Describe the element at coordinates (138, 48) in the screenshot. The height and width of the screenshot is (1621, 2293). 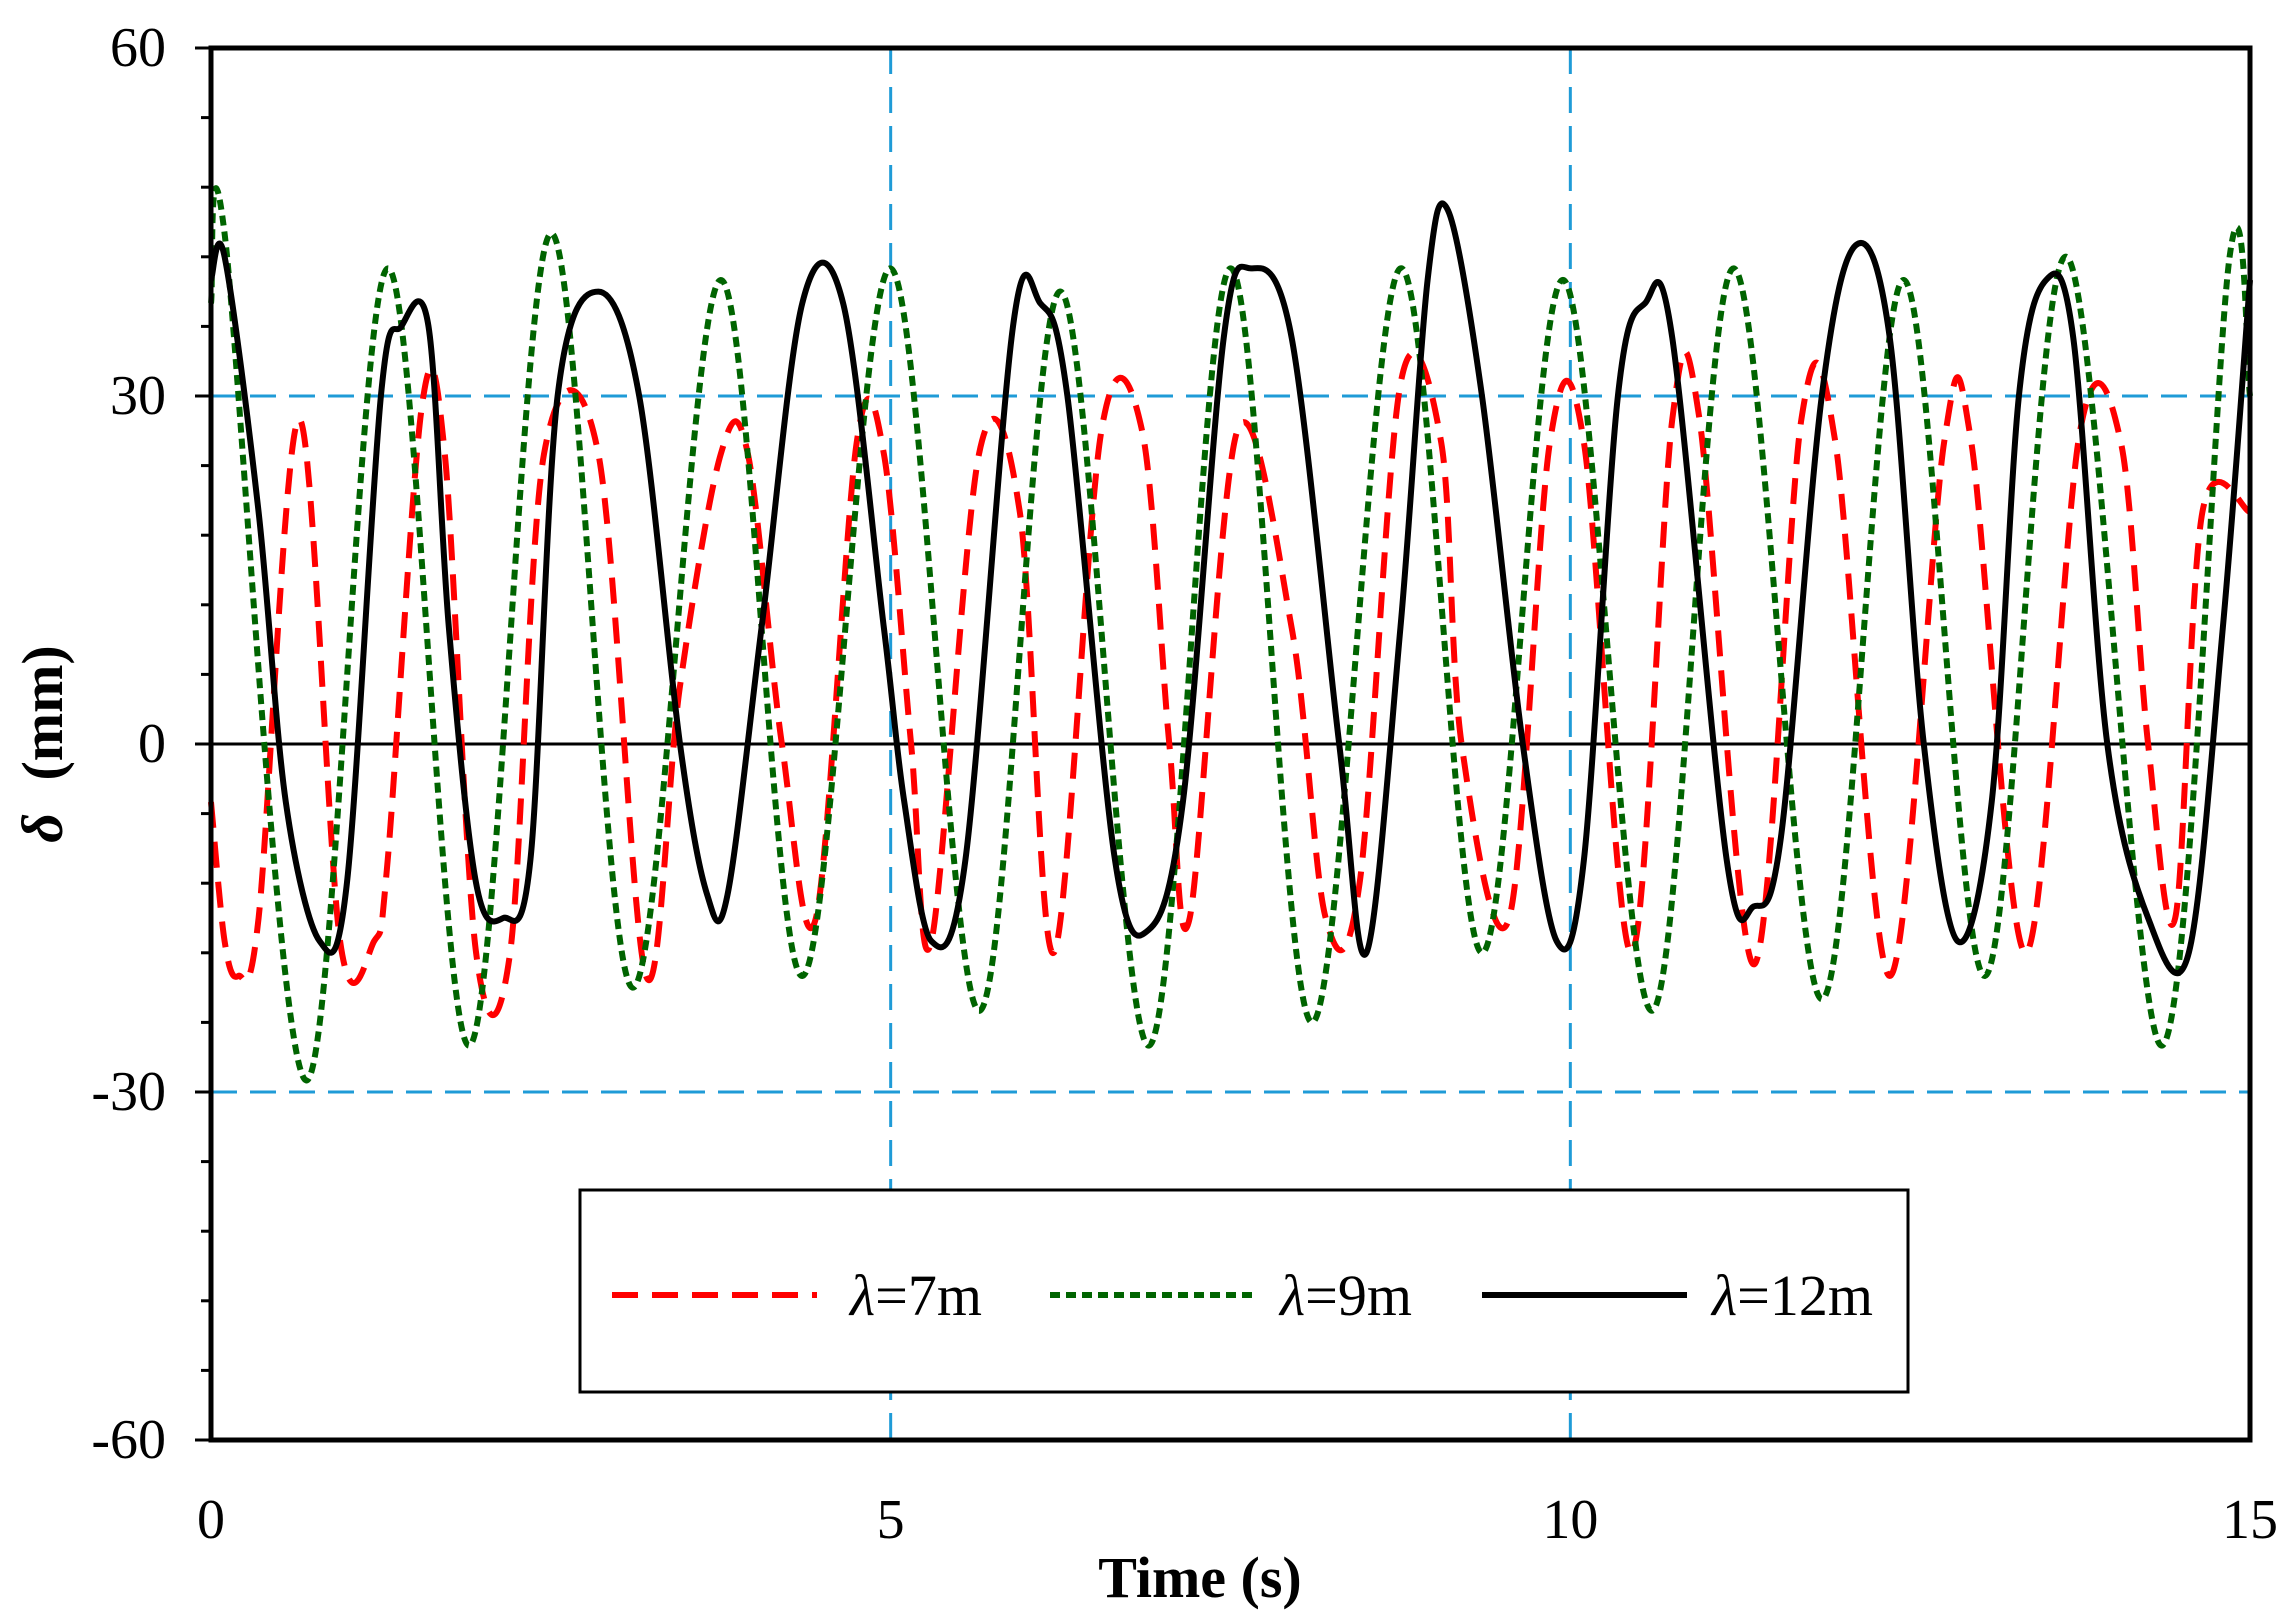
I see `y-tick-label: 60` at that location.